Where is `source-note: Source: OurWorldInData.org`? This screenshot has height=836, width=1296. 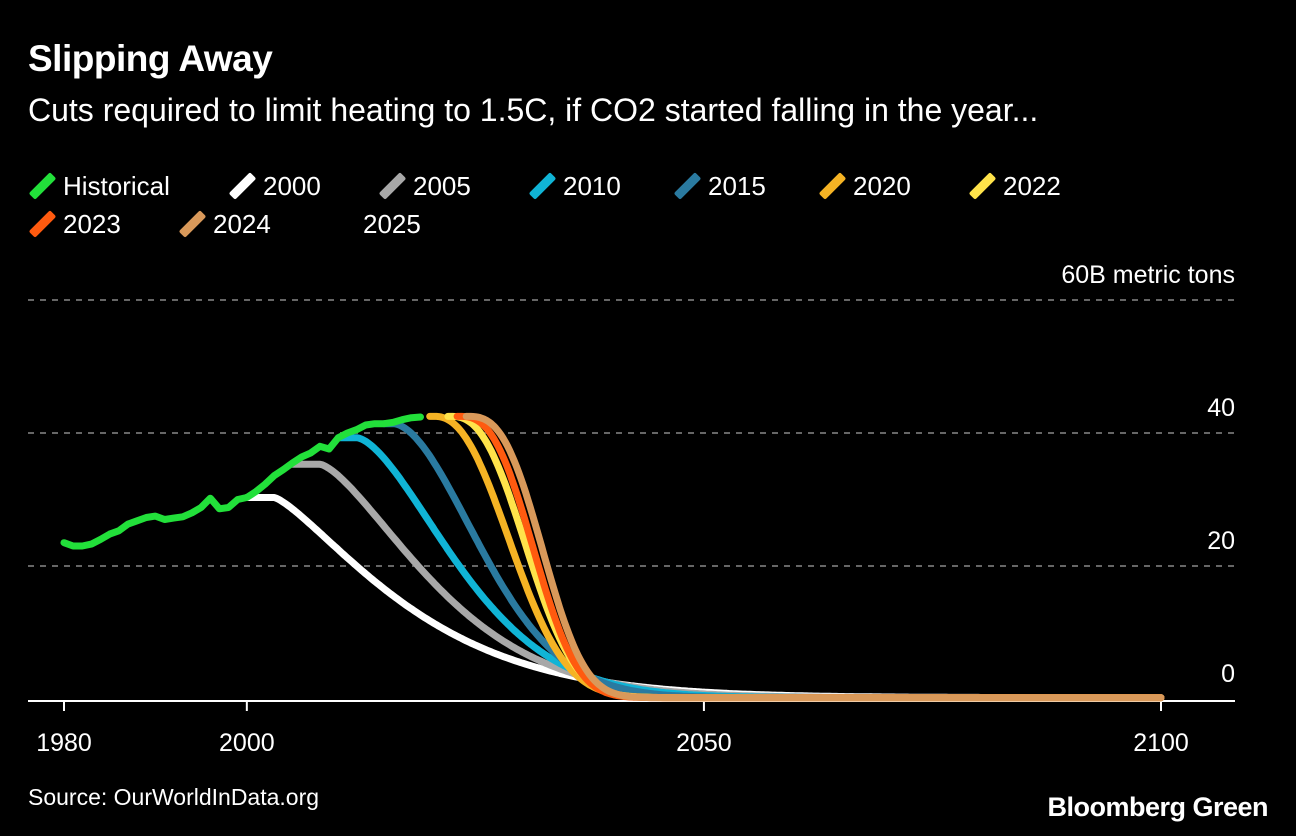 source-note: Source: OurWorldInData.org is located at coordinates (174, 797).